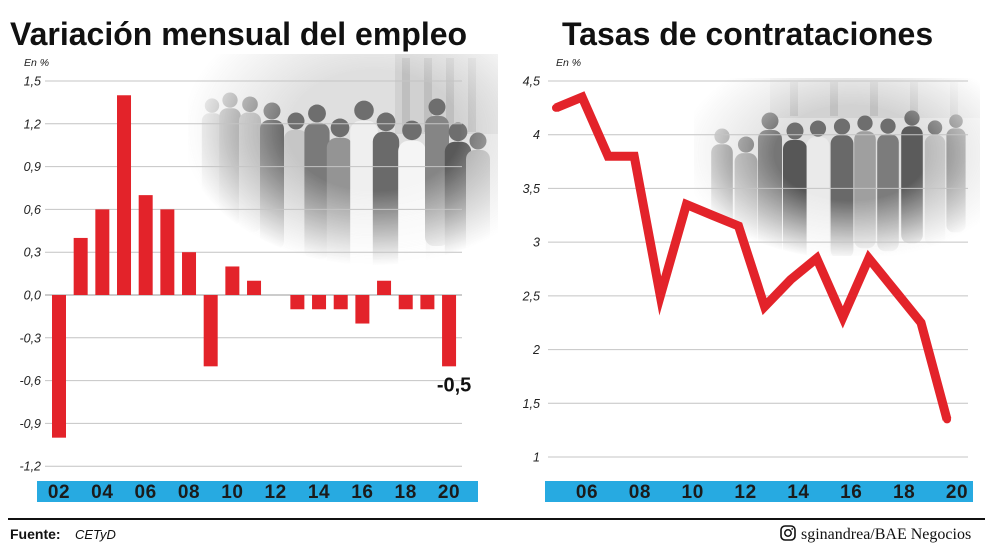  What do you see at coordinates (454, 385) in the screenshot?
I see `last-value-annotation: -0,5` at bounding box center [454, 385].